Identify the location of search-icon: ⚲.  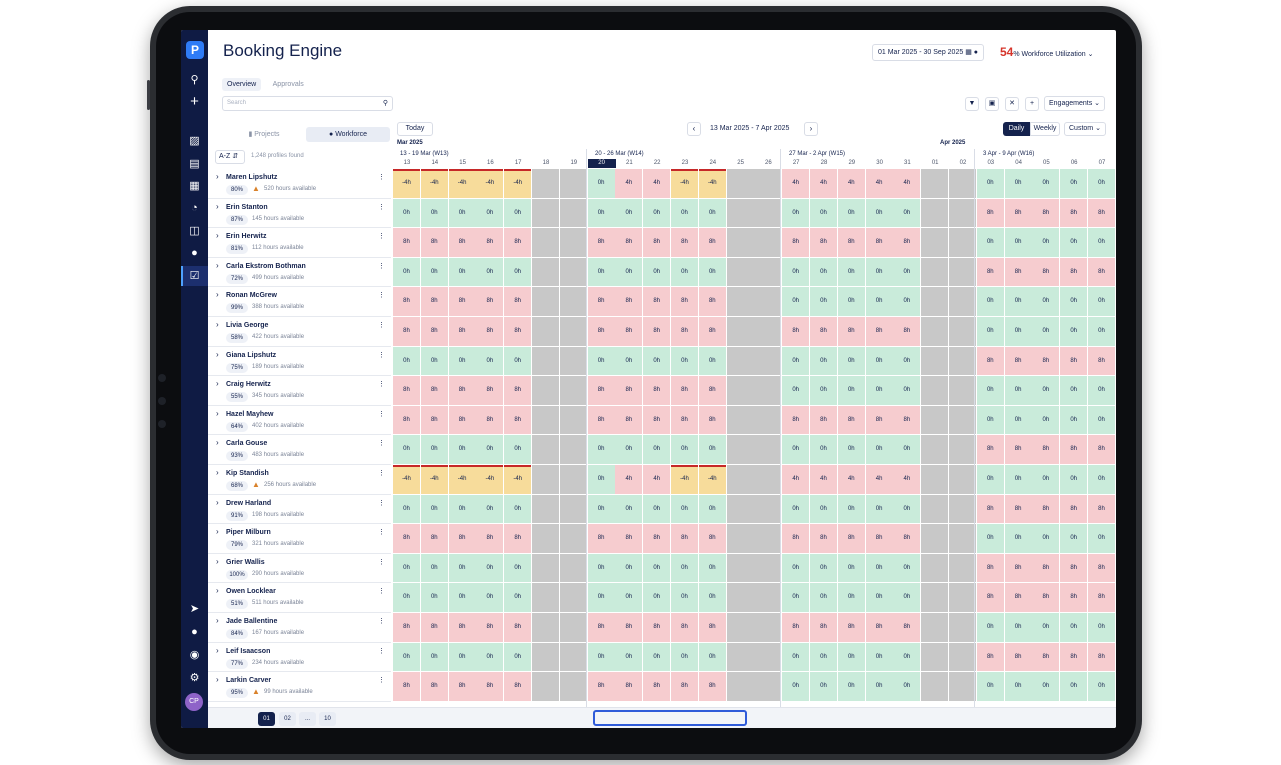
(194, 80).